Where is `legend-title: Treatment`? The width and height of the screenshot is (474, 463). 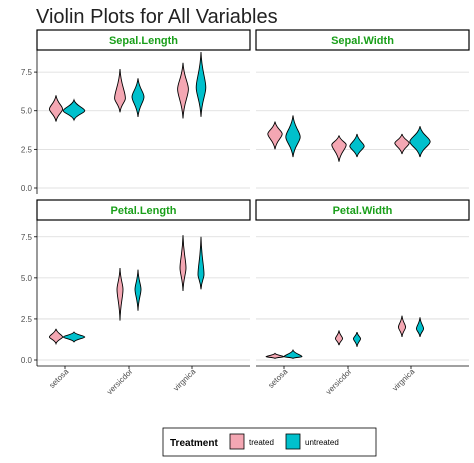 legend-title: Treatment is located at coordinates (194, 443).